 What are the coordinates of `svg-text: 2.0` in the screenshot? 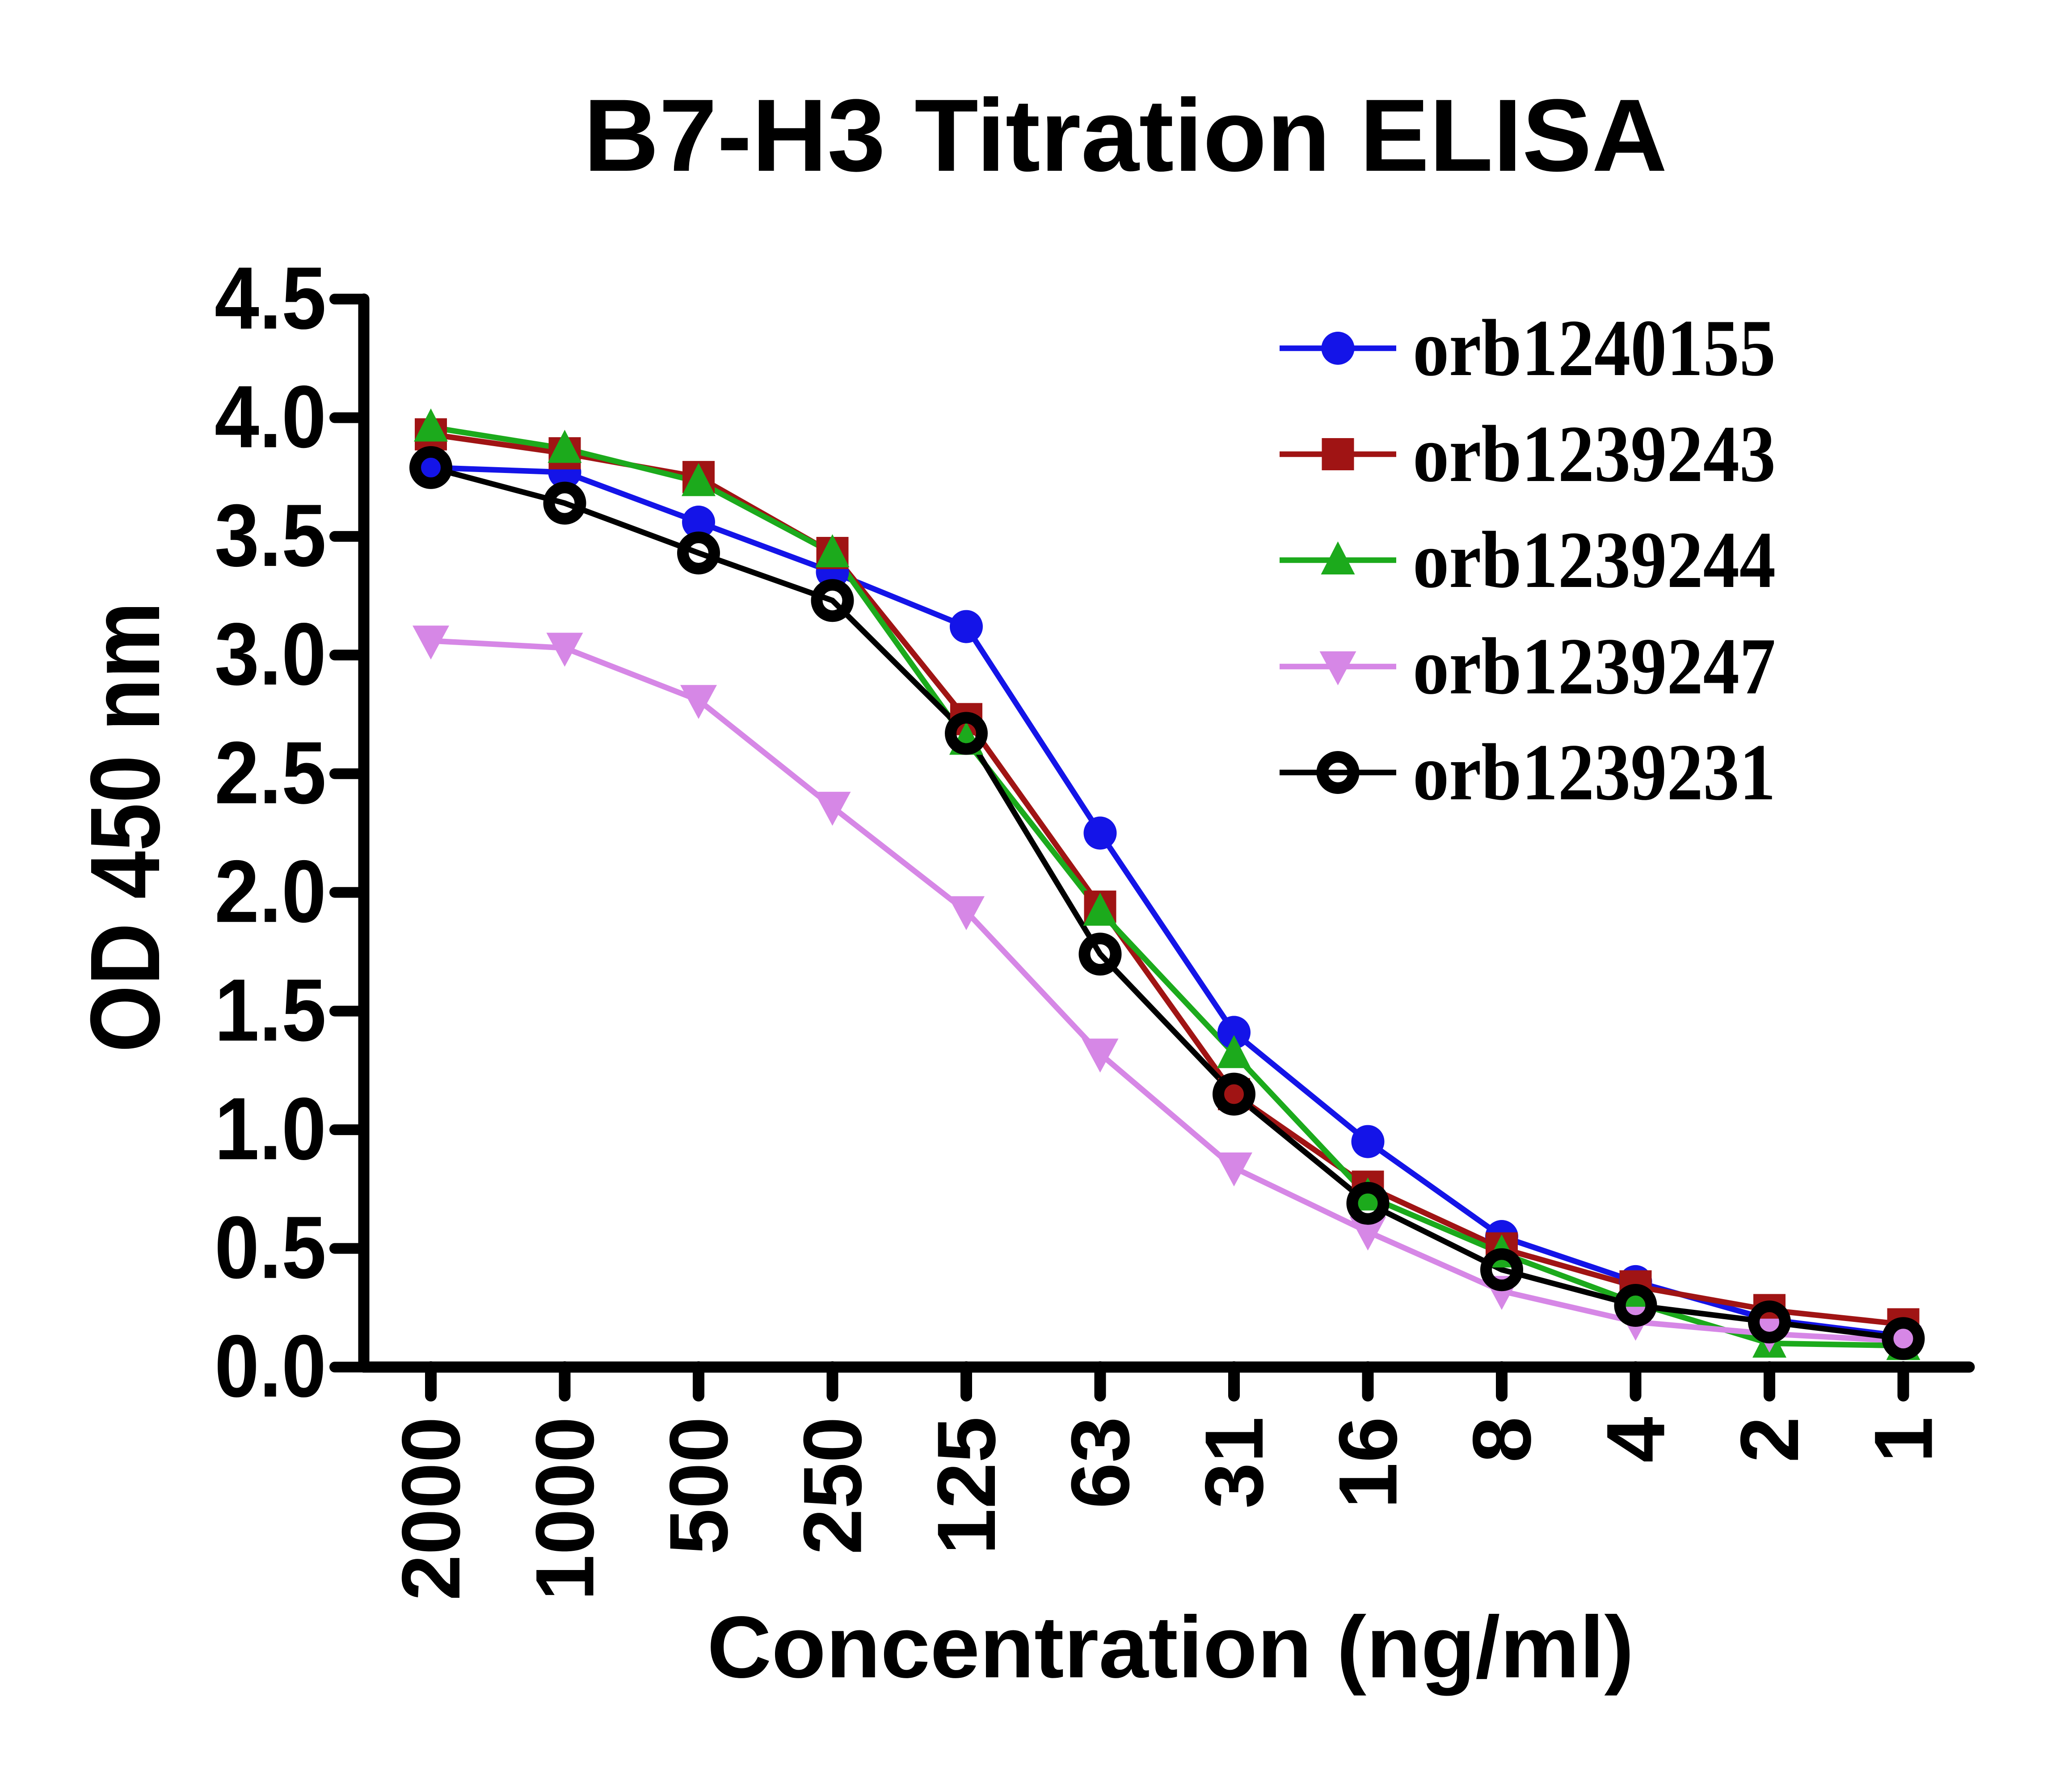 It's located at (271, 891).